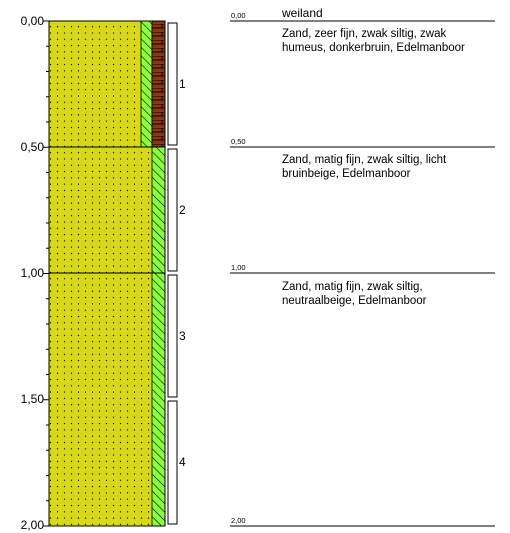 The image size is (510, 533). What do you see at coordinates (238, 141) in the screenshot?
I see `desc-depth-1: 0,50` at bounding box center [238, 141].